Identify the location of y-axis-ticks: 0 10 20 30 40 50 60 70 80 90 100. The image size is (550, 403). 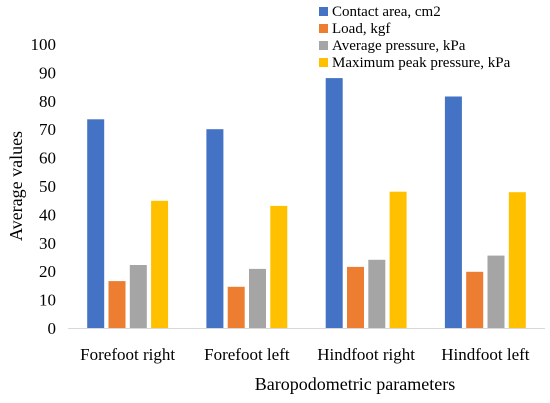
(44, 186).